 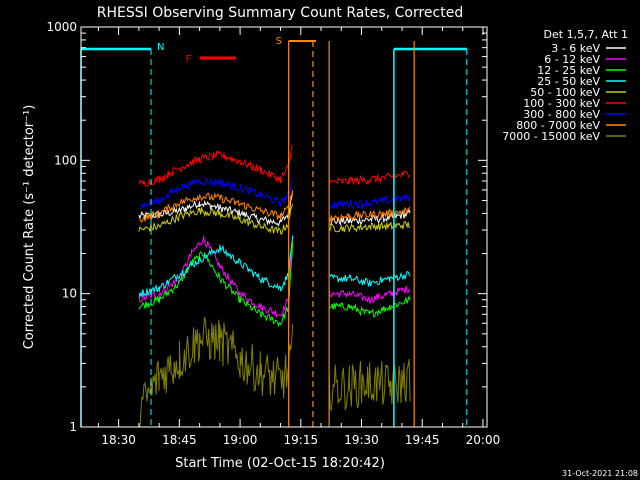 What do you see at coordinates (69, 294) in the screenshot?
I see `y-tick-label-2: 10` at bounding box center [69, 294].